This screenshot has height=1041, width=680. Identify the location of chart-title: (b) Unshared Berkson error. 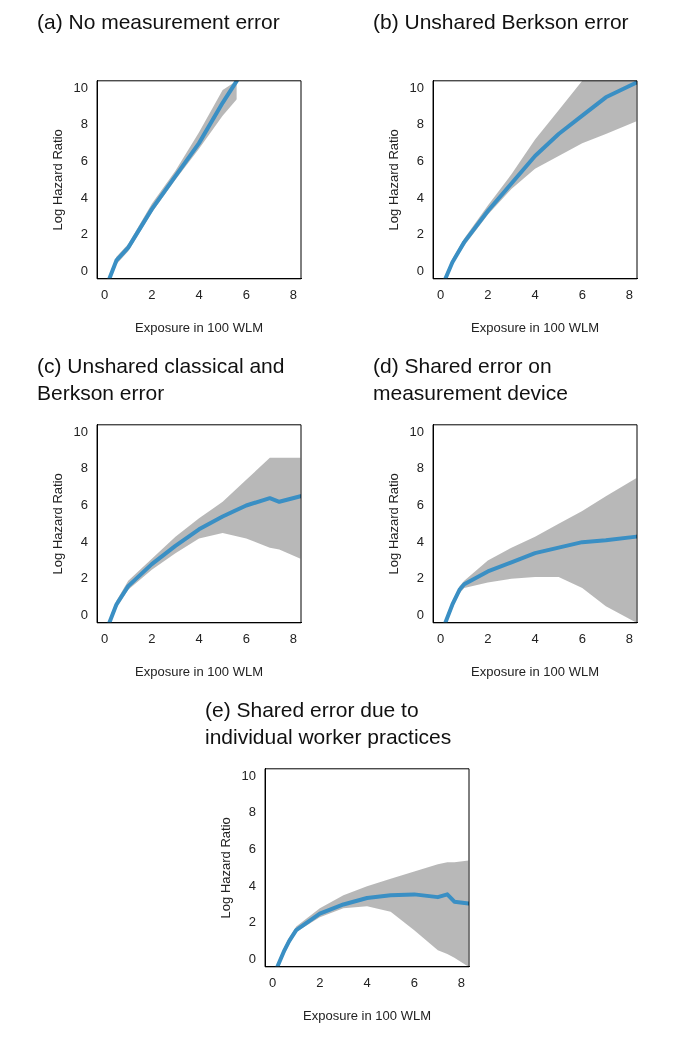
(501, 22).